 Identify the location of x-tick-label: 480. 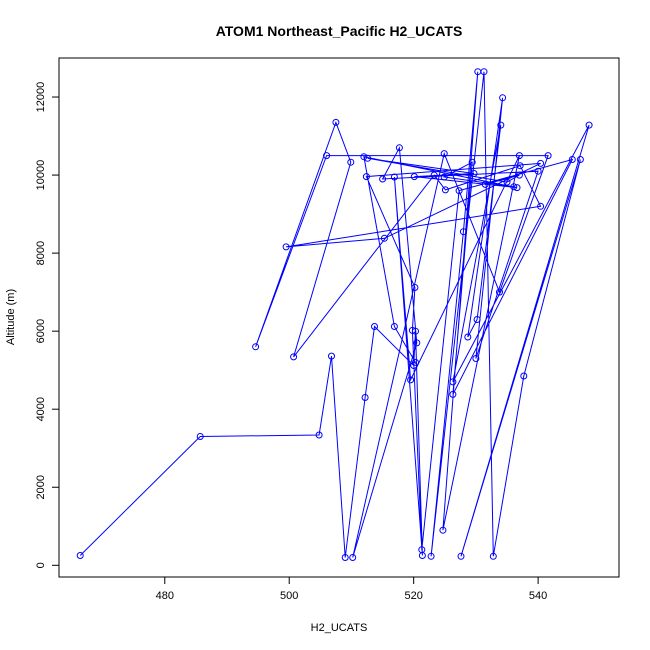
(165, 596).